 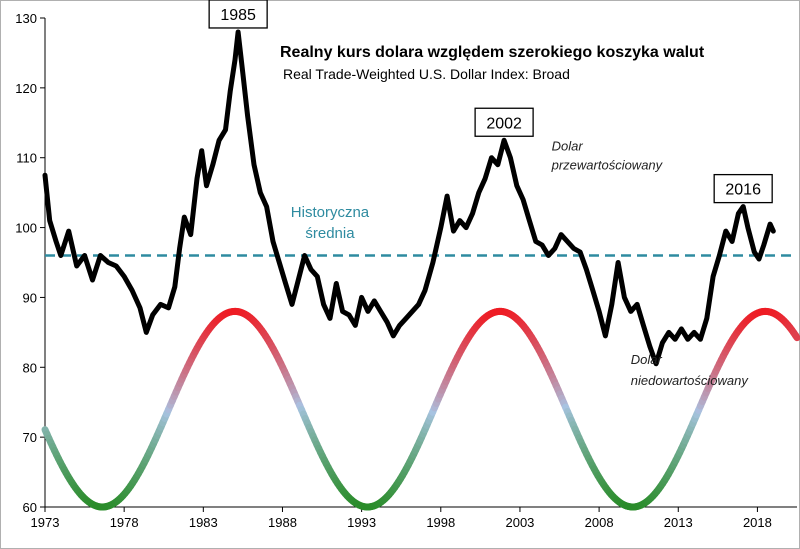 What do you see at coordinates (30, 507) in the screenshot?
I see `y-tick-label: 60` at bounding box center [30, 507].